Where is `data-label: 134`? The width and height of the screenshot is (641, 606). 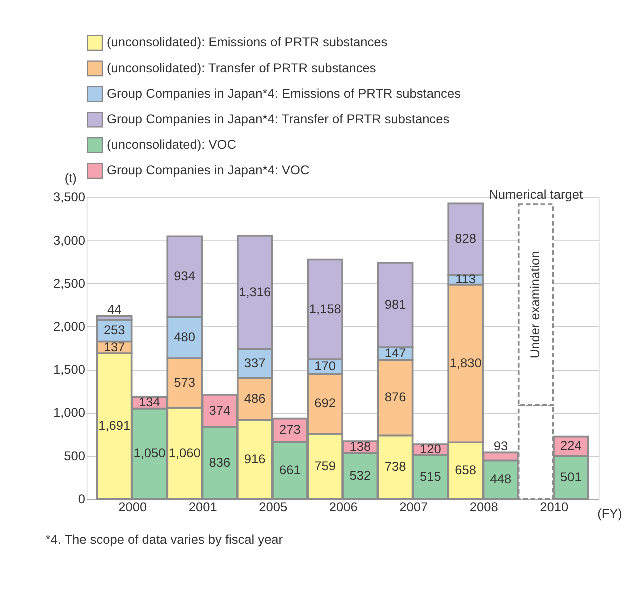
data-label: 134 is located at coordinates (149, 402).